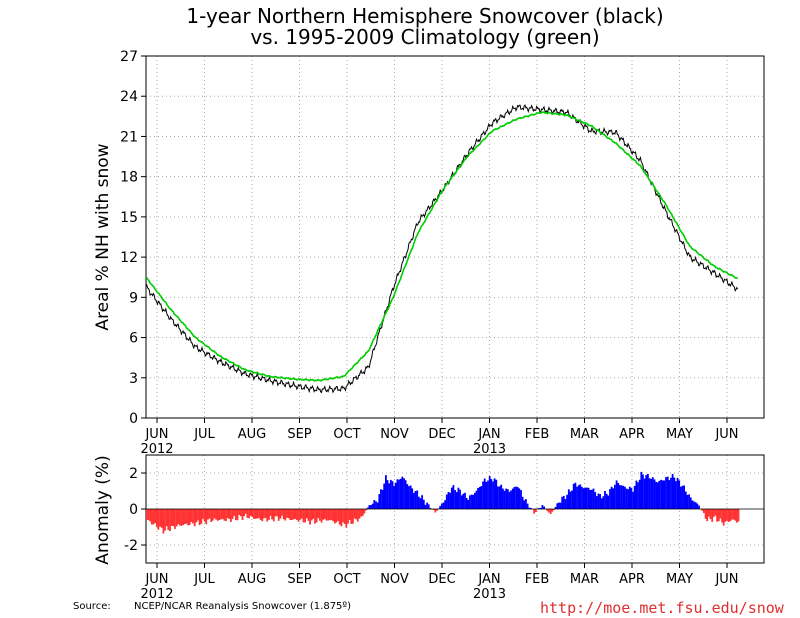 Image resolution: width=800 pixels, height=618 pixels. What do you see at coordinates (537, 434) in the screenshot?
I see `main-month-label: FEB` at bounding box center [537, 434].